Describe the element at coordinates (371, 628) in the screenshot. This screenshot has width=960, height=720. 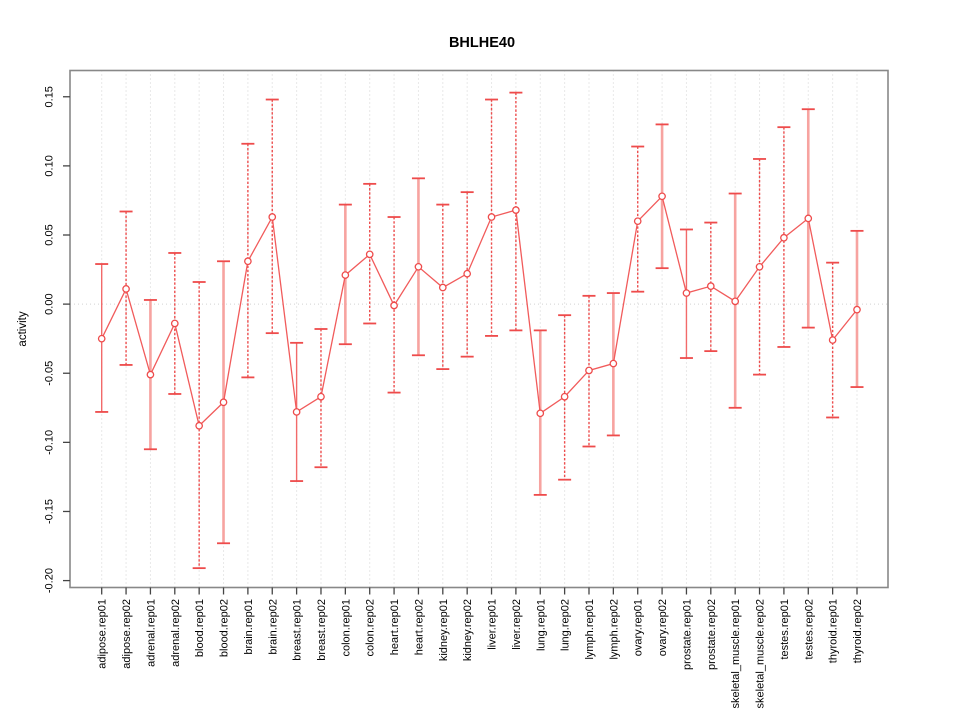
I see `x-tick-label: colon.rep02` at that location.